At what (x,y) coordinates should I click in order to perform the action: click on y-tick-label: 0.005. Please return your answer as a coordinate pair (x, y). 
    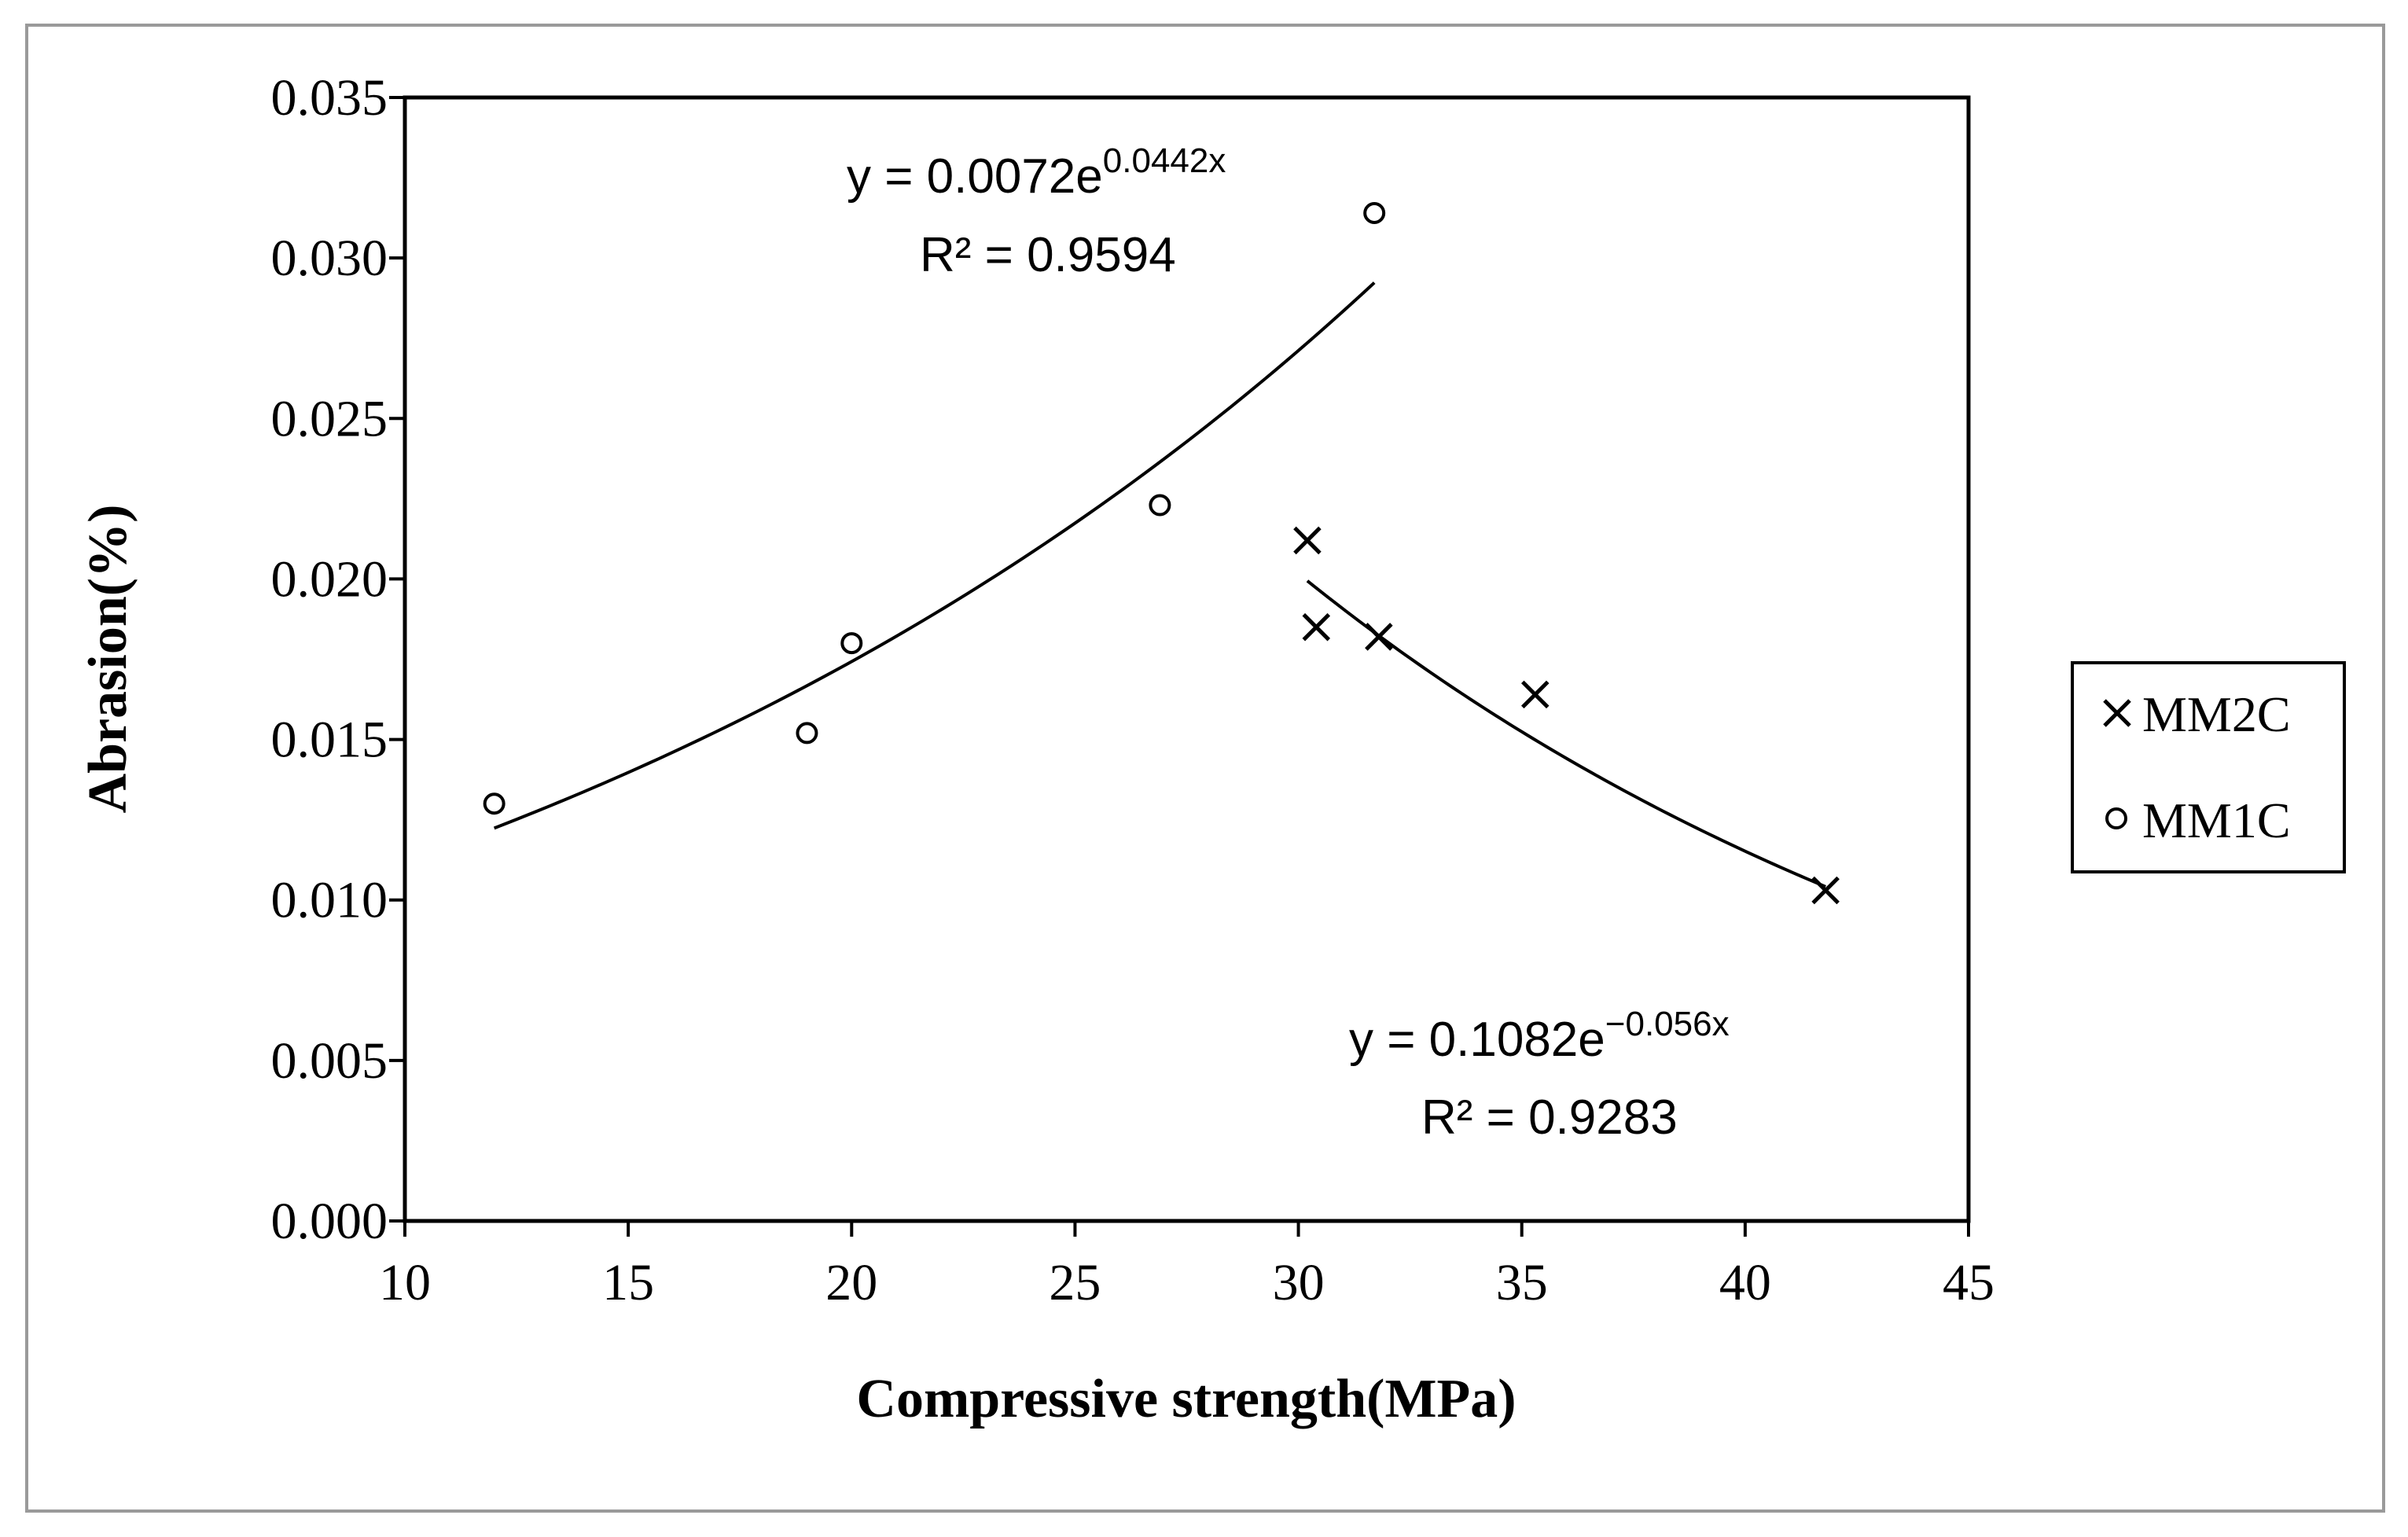
    Looking at the image, I should click on (330, 1061).